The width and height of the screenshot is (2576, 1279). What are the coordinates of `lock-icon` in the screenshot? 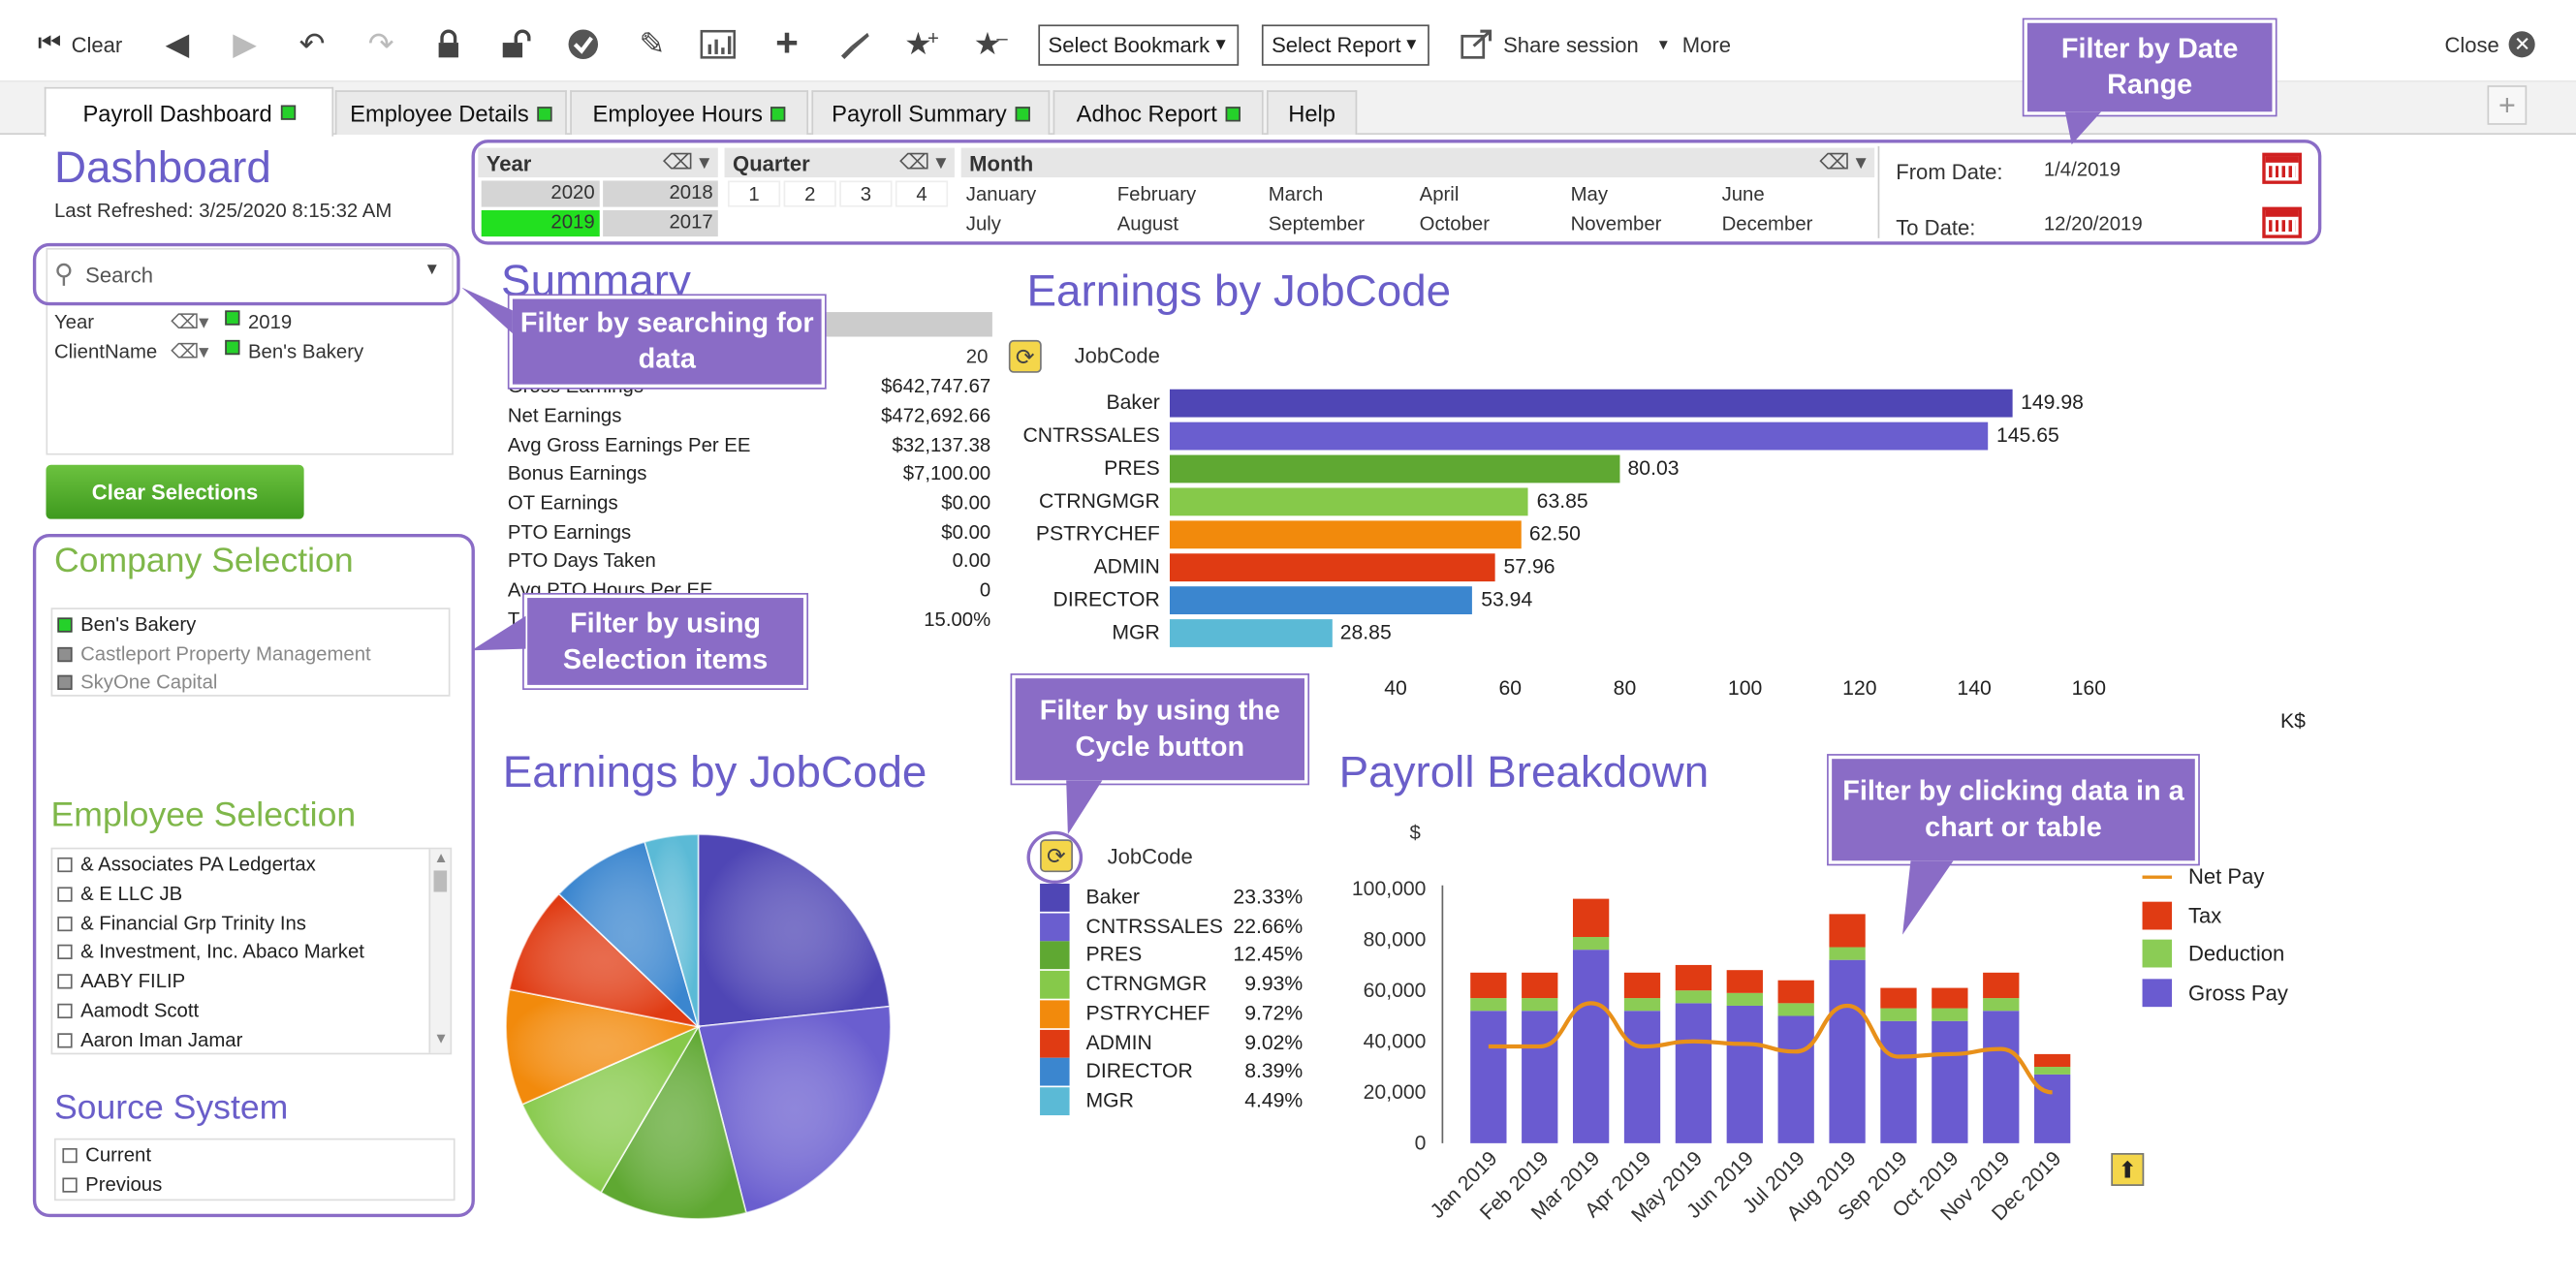 It's located at (448, 44).